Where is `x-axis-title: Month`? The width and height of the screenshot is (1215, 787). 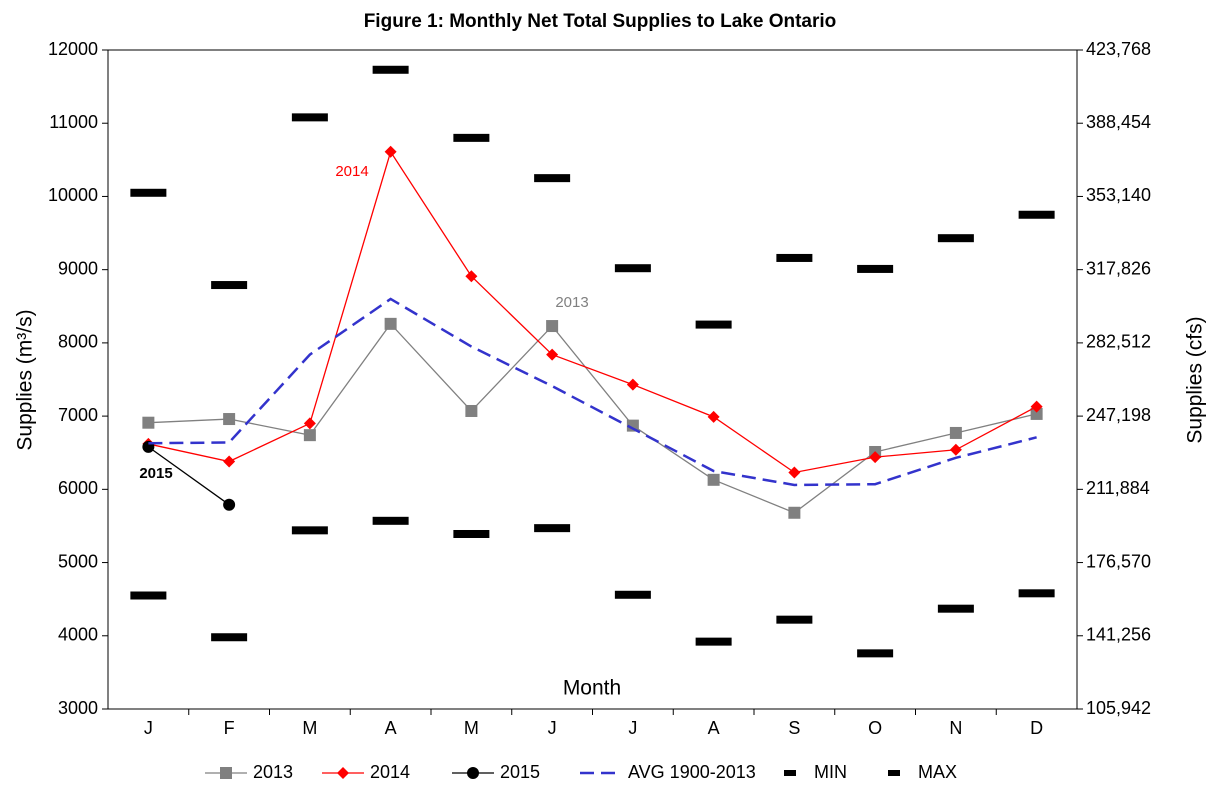 x-axis-title: Month is located at coordinates (592, 688).